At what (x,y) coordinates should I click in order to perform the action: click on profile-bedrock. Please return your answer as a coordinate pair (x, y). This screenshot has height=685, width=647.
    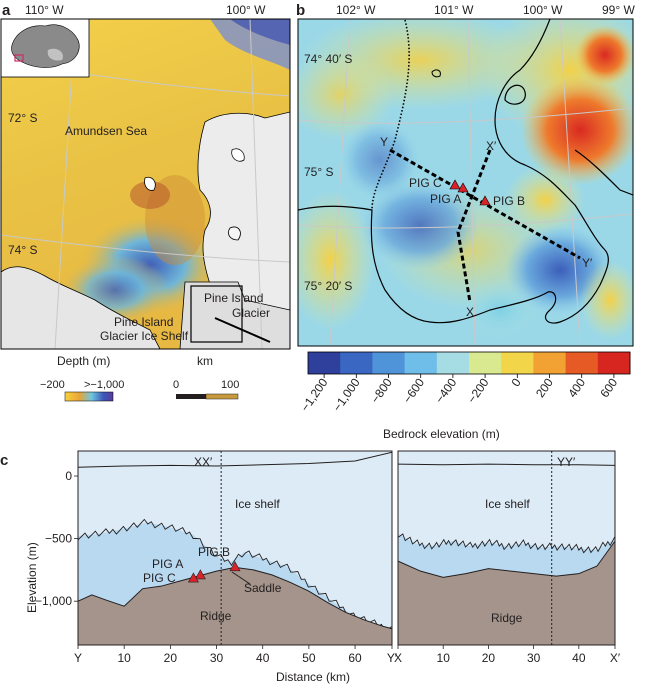
    Looking at the image, I should click on (506, 593).